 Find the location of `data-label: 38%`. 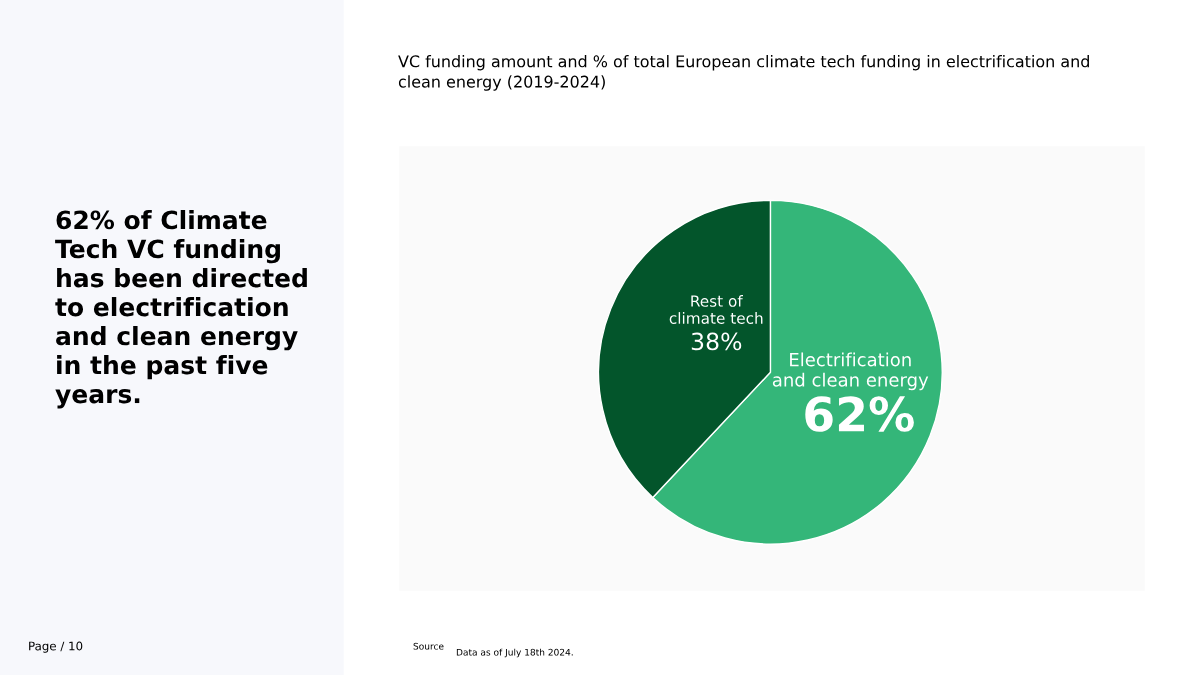

data-label: 38% is located at coordinates (716, 341).